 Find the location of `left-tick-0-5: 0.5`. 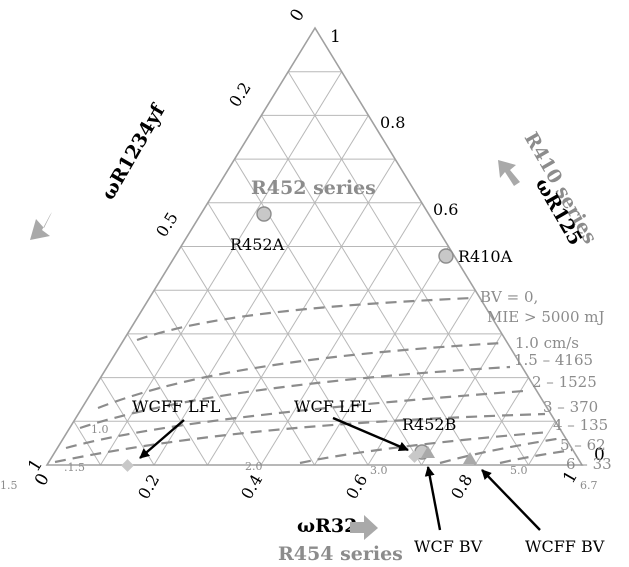

left-tick-0-5: 0.5 is located at coordinates (167, 225).